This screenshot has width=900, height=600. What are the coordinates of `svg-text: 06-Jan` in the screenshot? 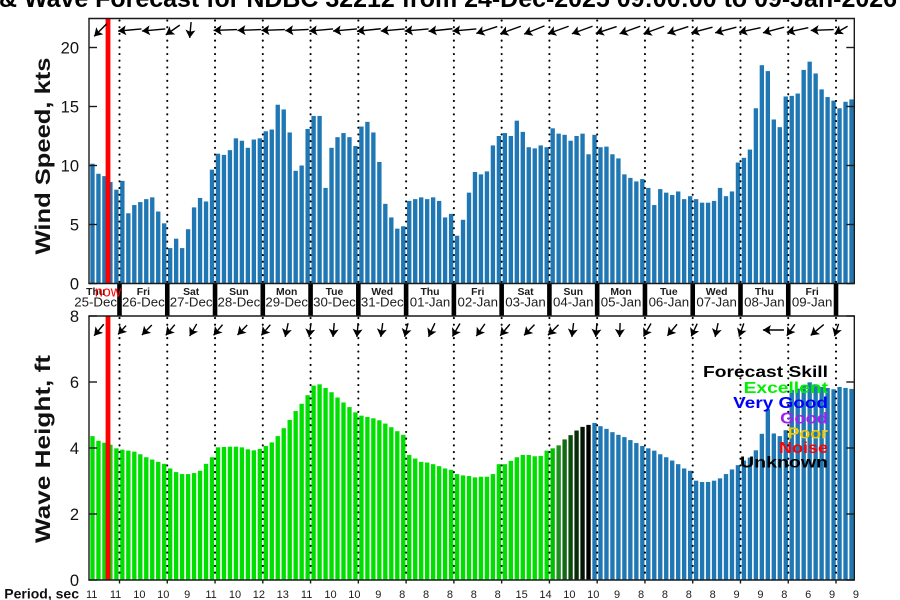 It's located at (669, 301).